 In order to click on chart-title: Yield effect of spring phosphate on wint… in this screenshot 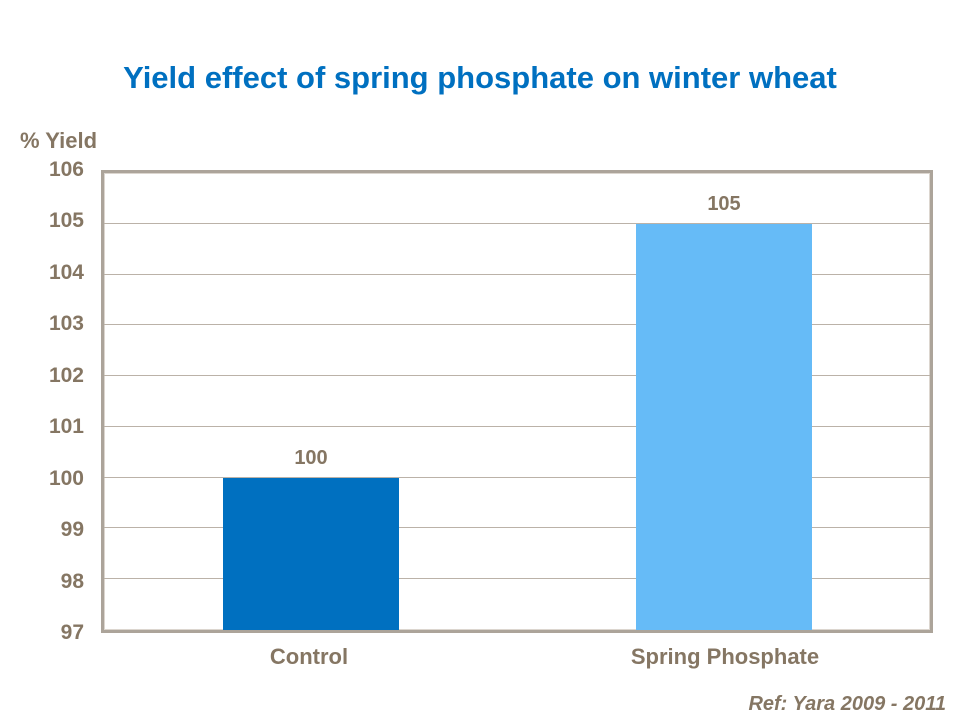, I will do `click(480, 77)`.